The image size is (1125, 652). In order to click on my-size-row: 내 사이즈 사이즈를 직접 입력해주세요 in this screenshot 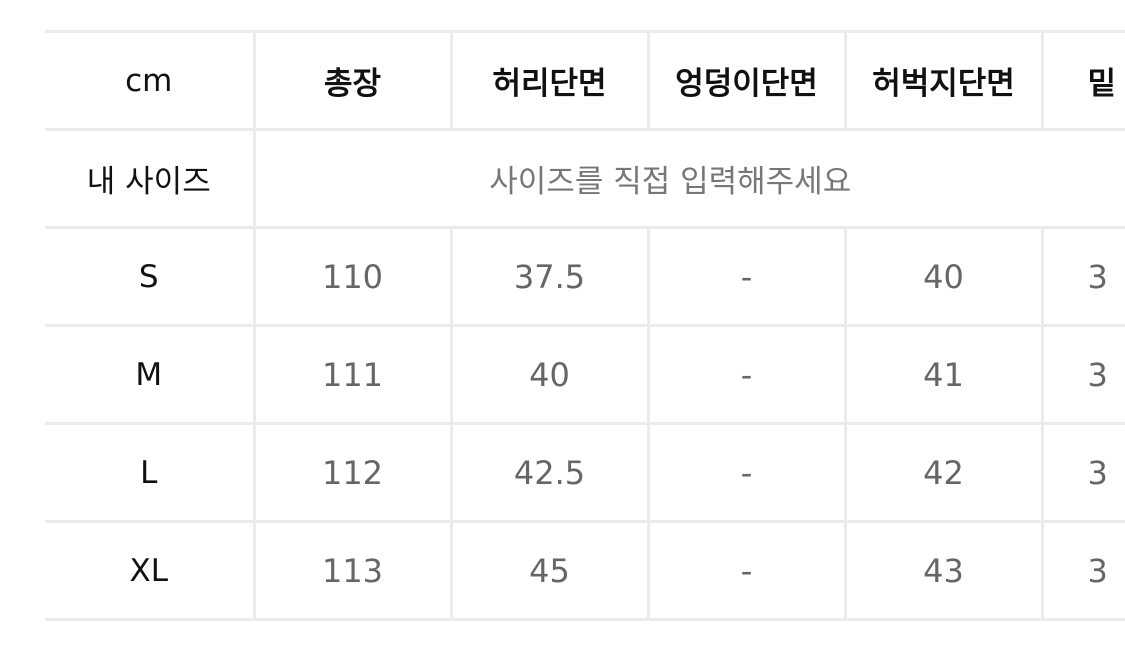, I will do `click(585, 178)`.